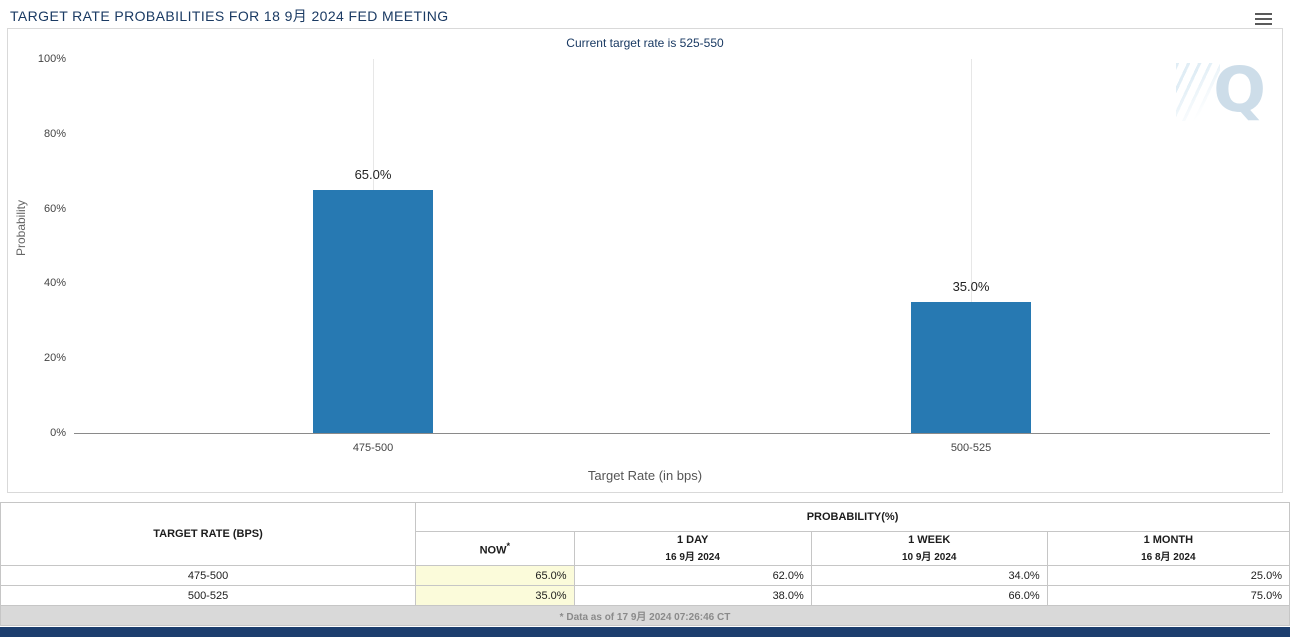 The width and height of the screenshot is (1290, 637). What do you see at coordinates (54, 208) in the screenshot?
I see `y-tick-label: 60%` at bounding box center [54, 208].